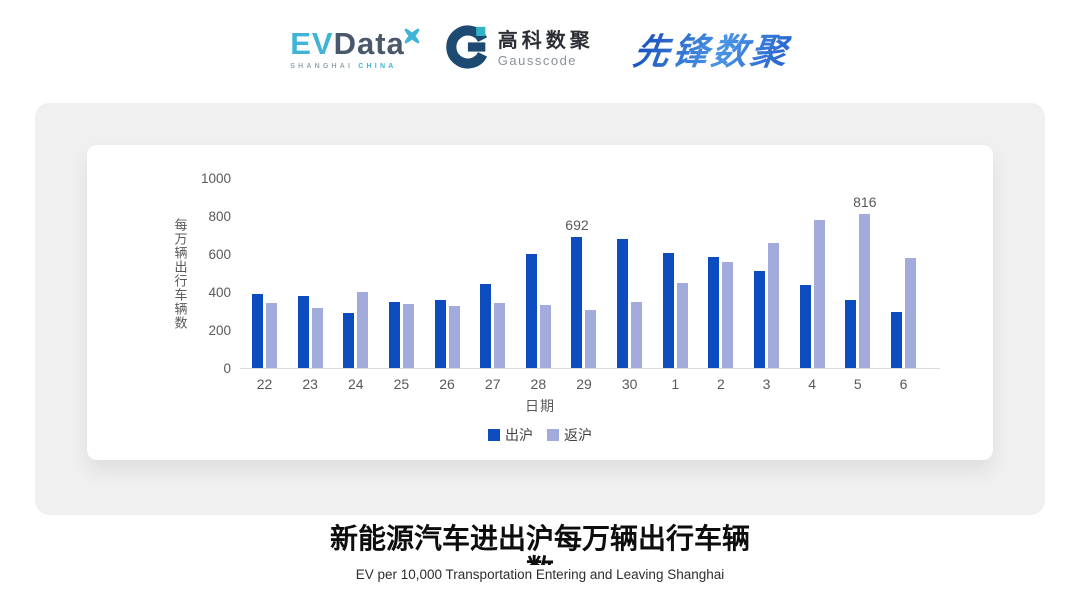  I want to click on y-tick-label: 200, so click(219, 330).